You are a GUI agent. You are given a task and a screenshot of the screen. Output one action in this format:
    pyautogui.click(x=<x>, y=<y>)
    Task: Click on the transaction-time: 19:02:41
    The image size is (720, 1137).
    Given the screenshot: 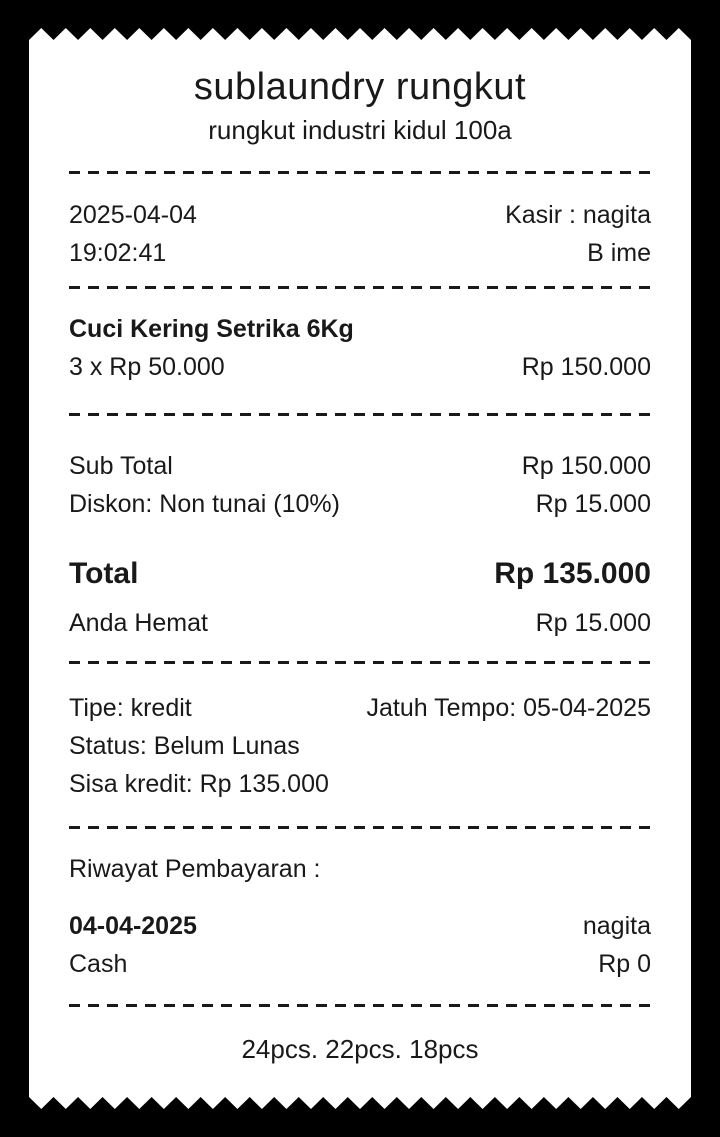 What is the action you would take?
    pyautogui.click(x=118, y=253)
    